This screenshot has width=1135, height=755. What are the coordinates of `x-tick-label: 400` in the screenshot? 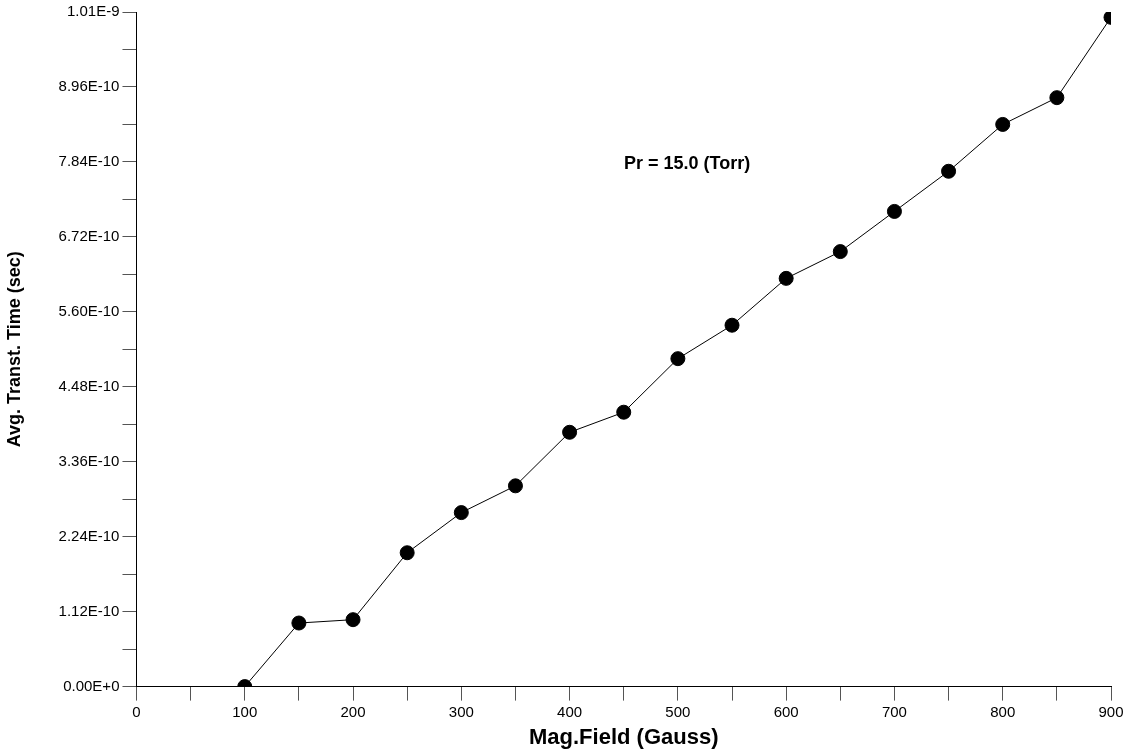 It's located at (570, 711).